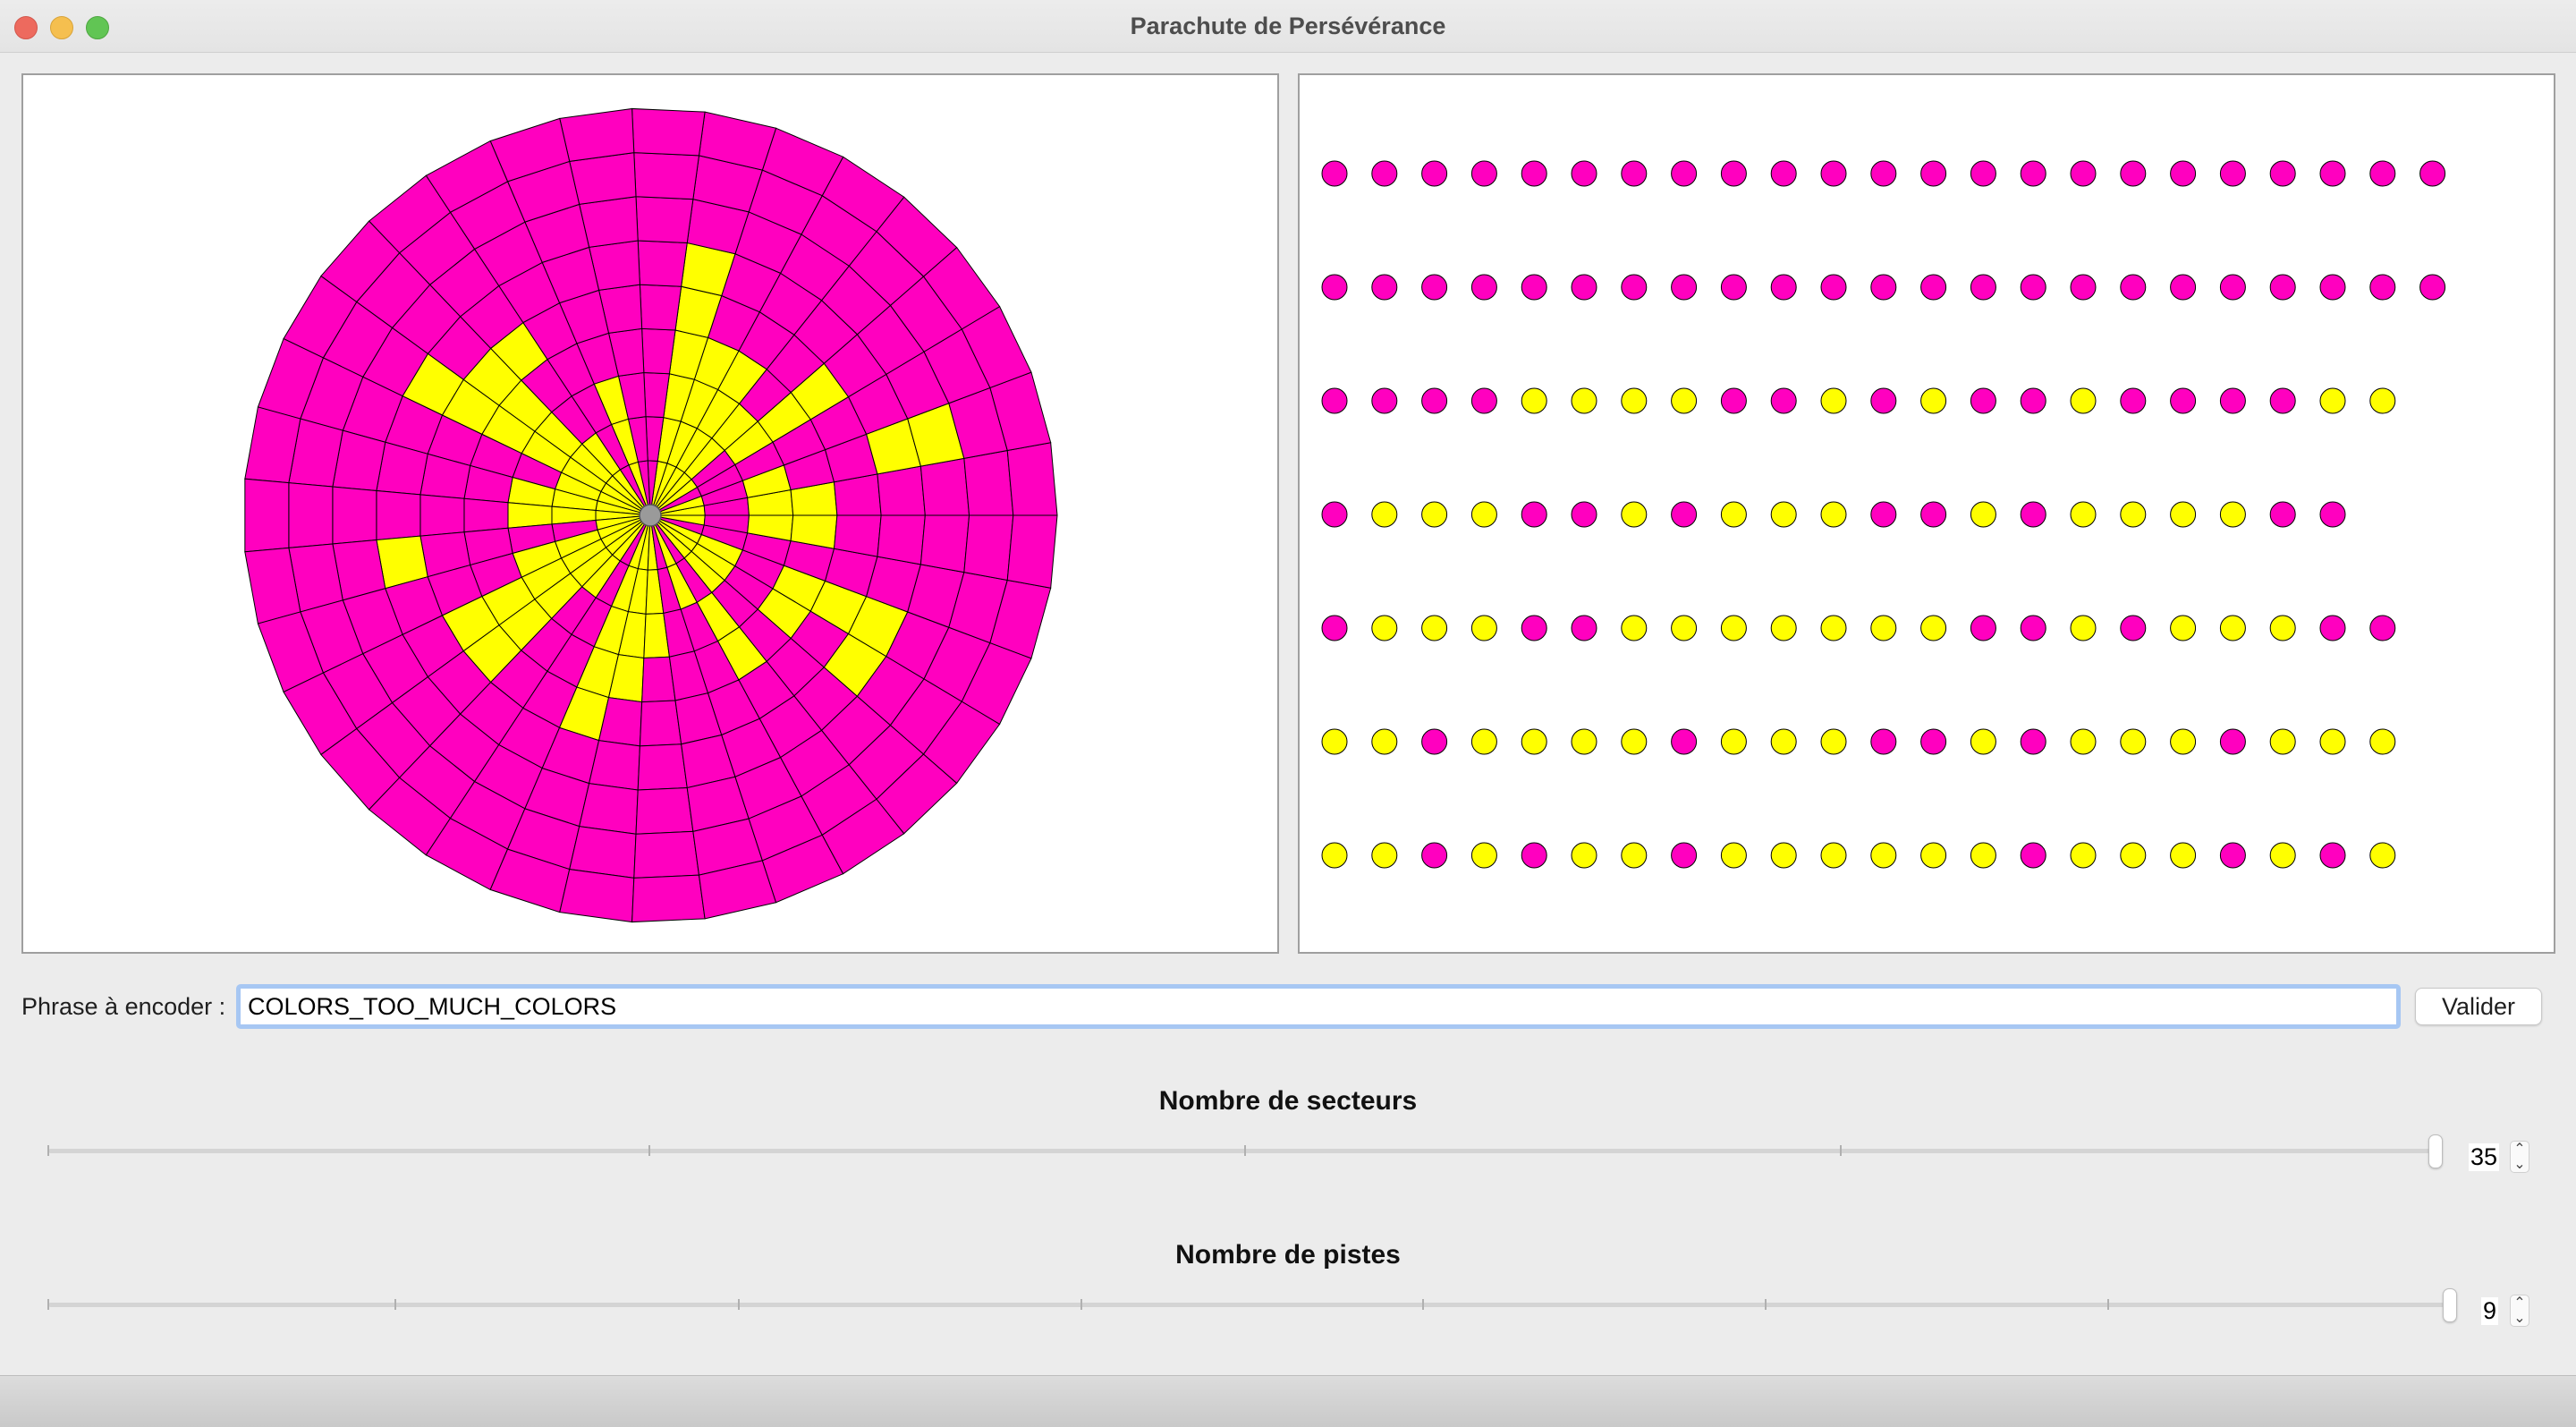 This screenshot has height=1427, width=2576. I want to click on sectors-spinbox-arrows: ⌃ ⌄, so click(2519, 1157).